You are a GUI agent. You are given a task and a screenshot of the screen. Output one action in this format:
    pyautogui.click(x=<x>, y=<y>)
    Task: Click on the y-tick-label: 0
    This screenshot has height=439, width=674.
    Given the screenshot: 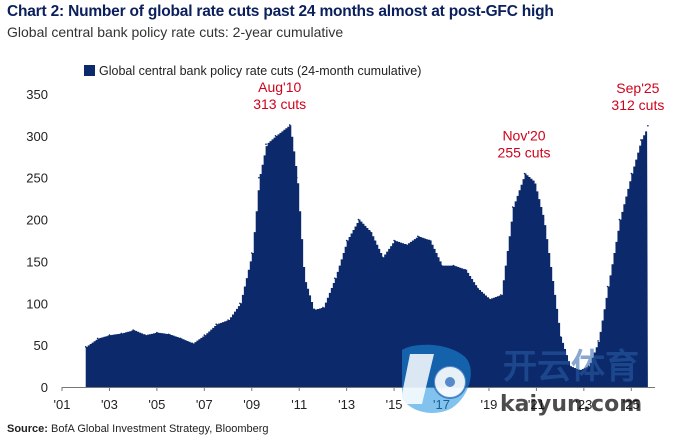 What is the action you would take?
    pyautogui.click(x=44, y=387)
    